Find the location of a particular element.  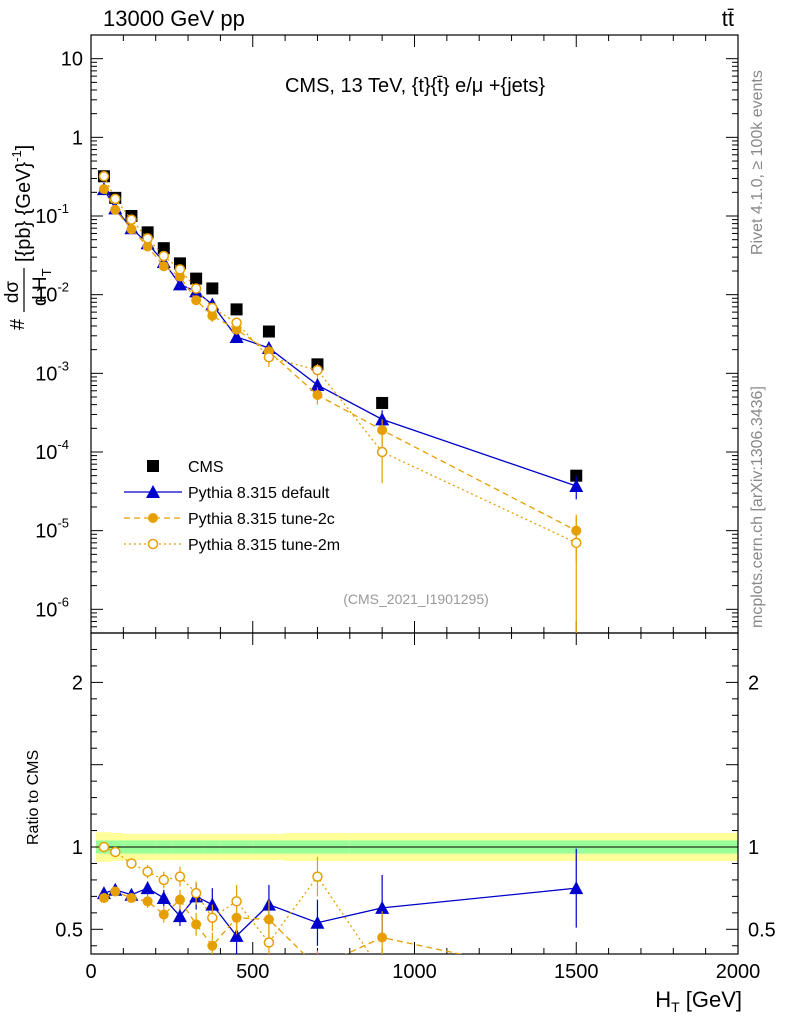

legend-marker-tune2c is located at coordinates (153, 518).